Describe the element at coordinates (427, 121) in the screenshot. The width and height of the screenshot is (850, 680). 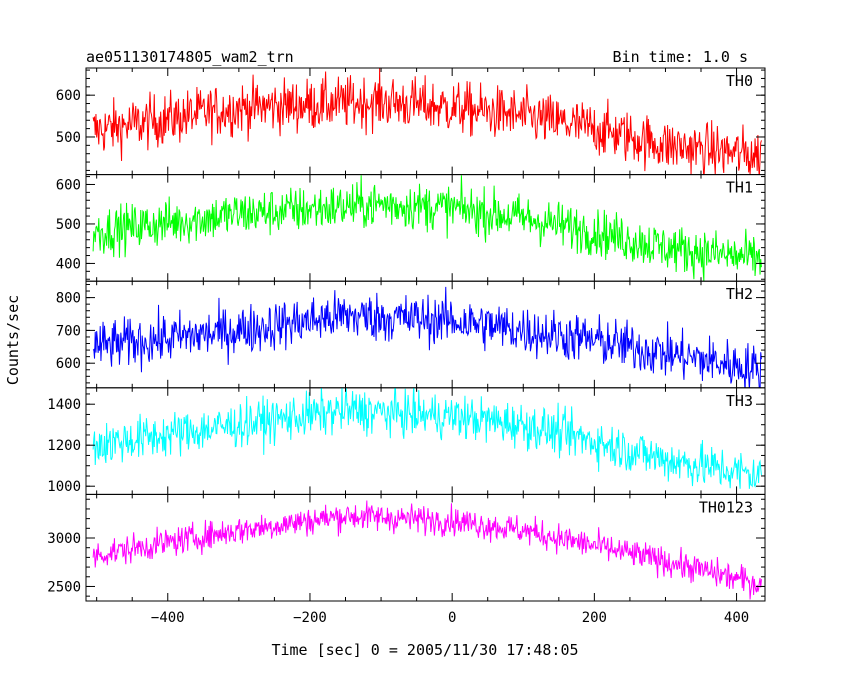
I see `series-line-th0` at that location.